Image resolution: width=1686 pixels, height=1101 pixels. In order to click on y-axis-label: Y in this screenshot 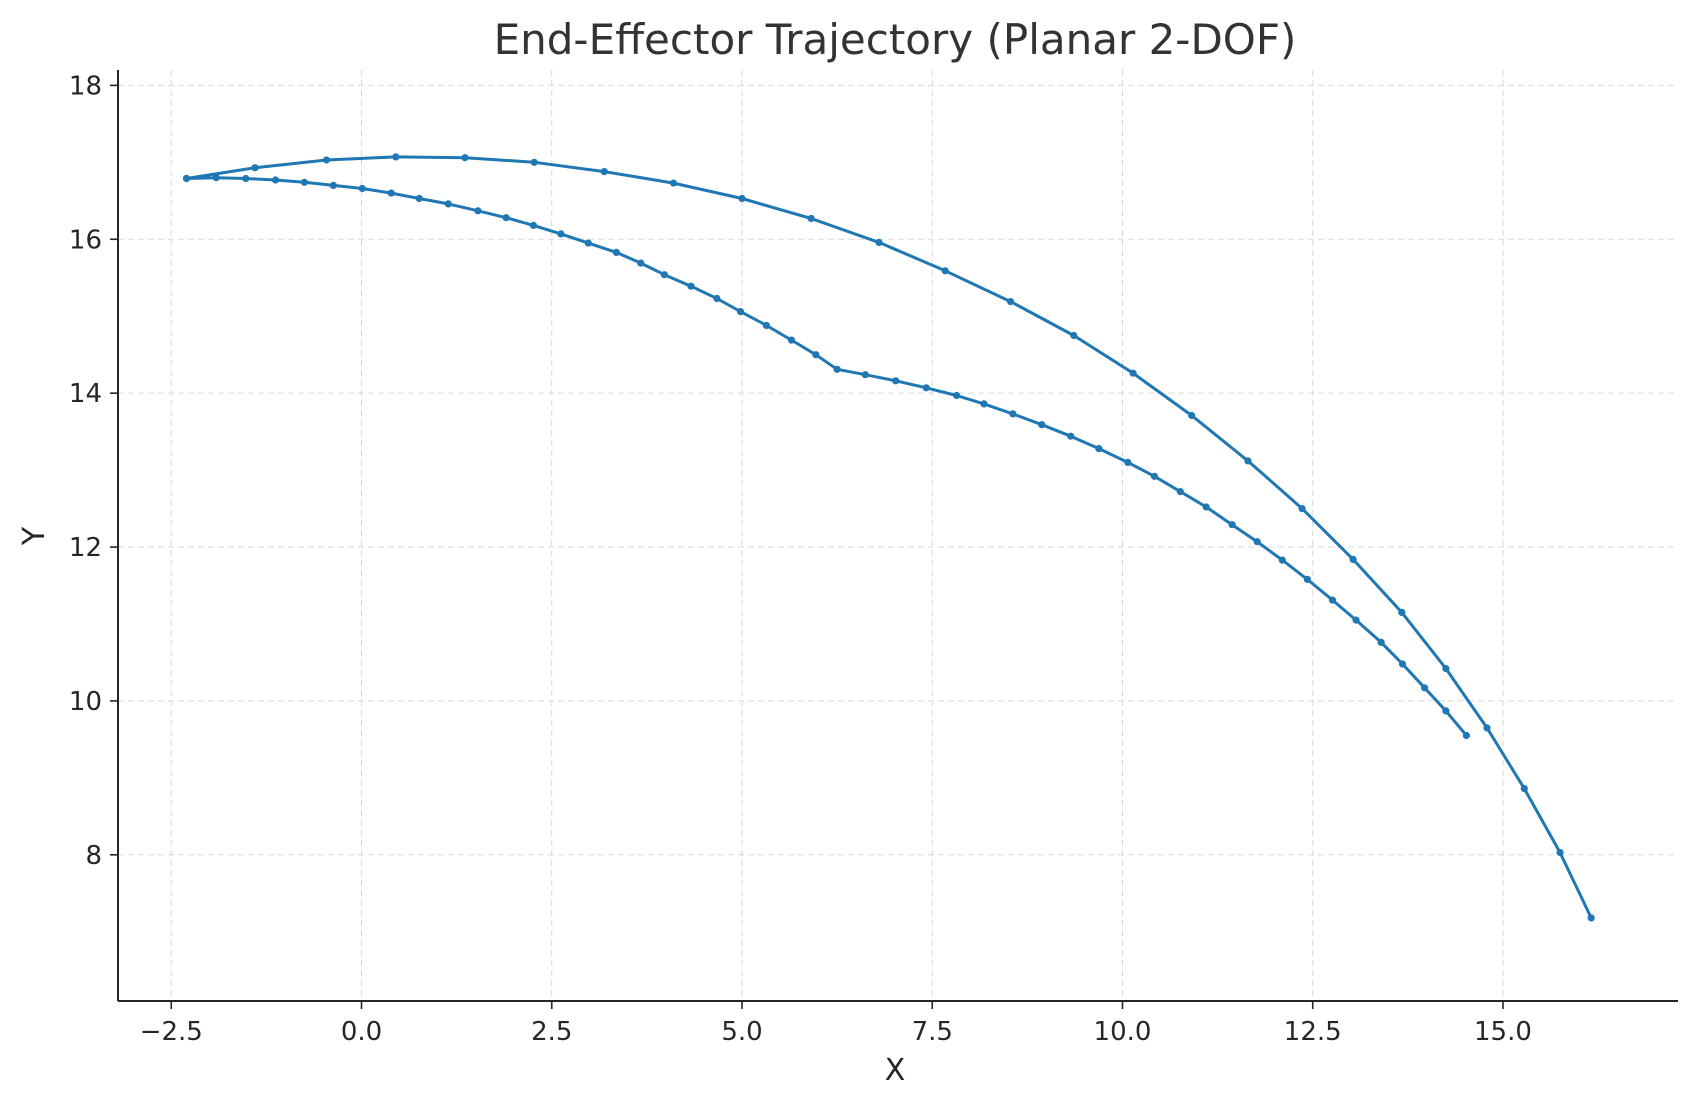, I will do `click(34, 536)`.